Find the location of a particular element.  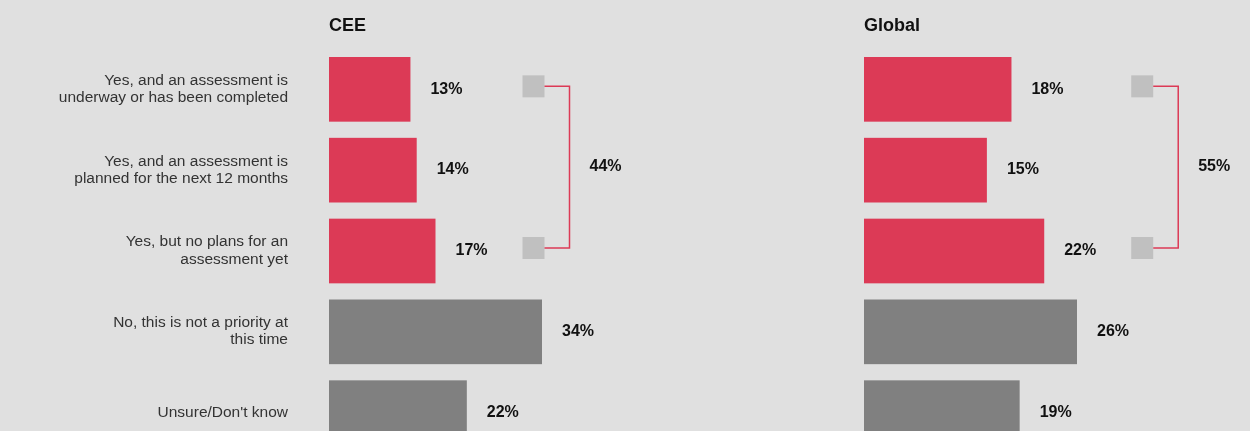

chart-title: Global is located at coordinates (892, 25).